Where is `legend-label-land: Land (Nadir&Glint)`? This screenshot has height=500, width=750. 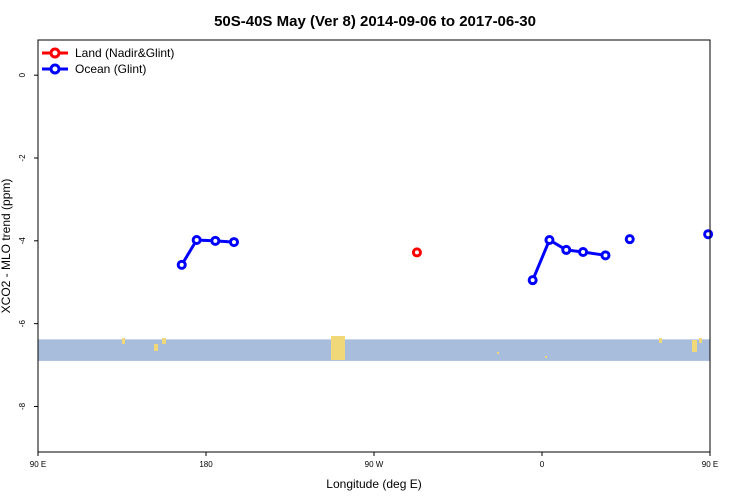 legend-label-land: Land (Nadir&Glint) is located at coordinates (124, 53).